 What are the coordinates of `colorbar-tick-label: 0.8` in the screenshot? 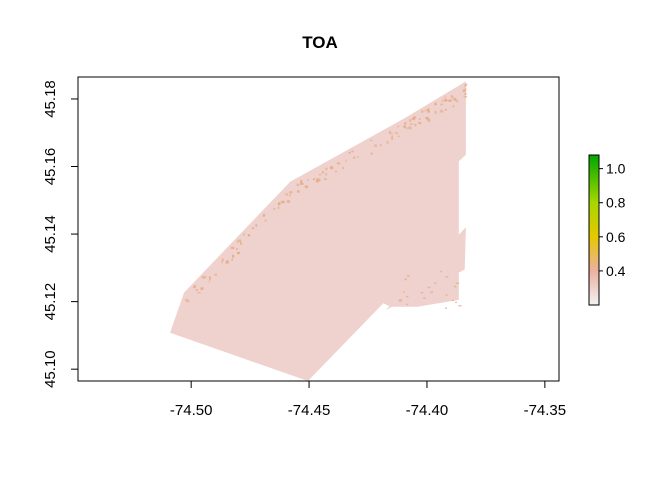 It's located at (616, 203).